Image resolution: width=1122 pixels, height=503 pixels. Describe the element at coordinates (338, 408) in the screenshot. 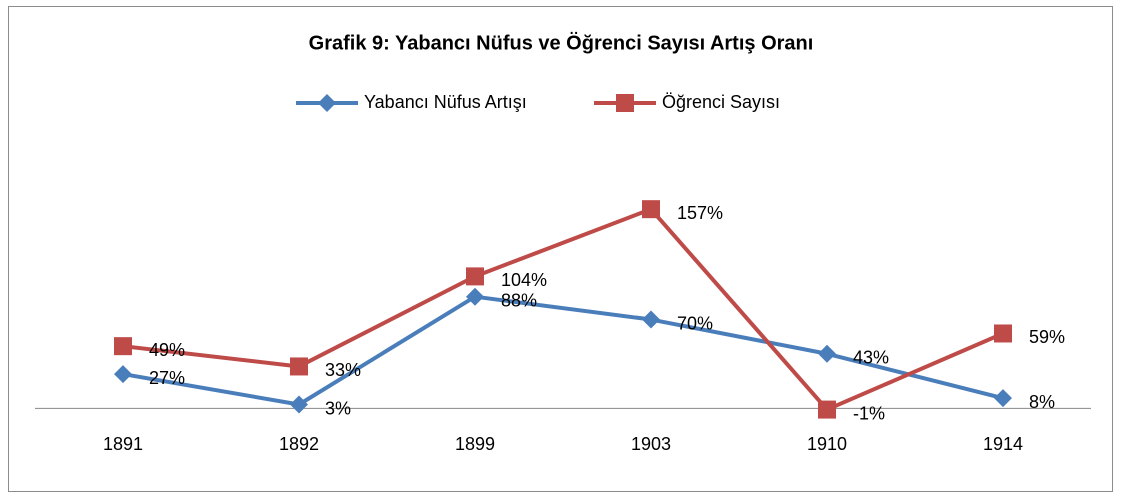

I see `data-label: 3%` at that location.